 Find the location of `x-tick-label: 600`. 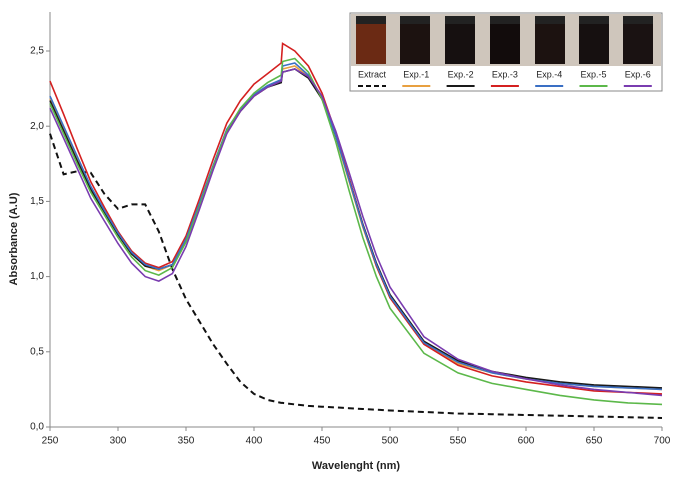

x-tick-label: 600 is located at coordinates (526, 441).